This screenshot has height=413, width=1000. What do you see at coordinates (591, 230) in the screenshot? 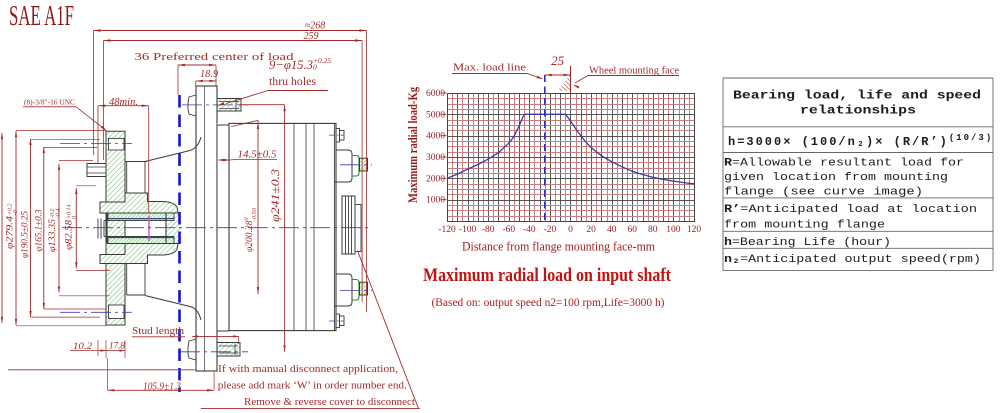
I see `svg-text: 20` at bounding box center [591, 230].